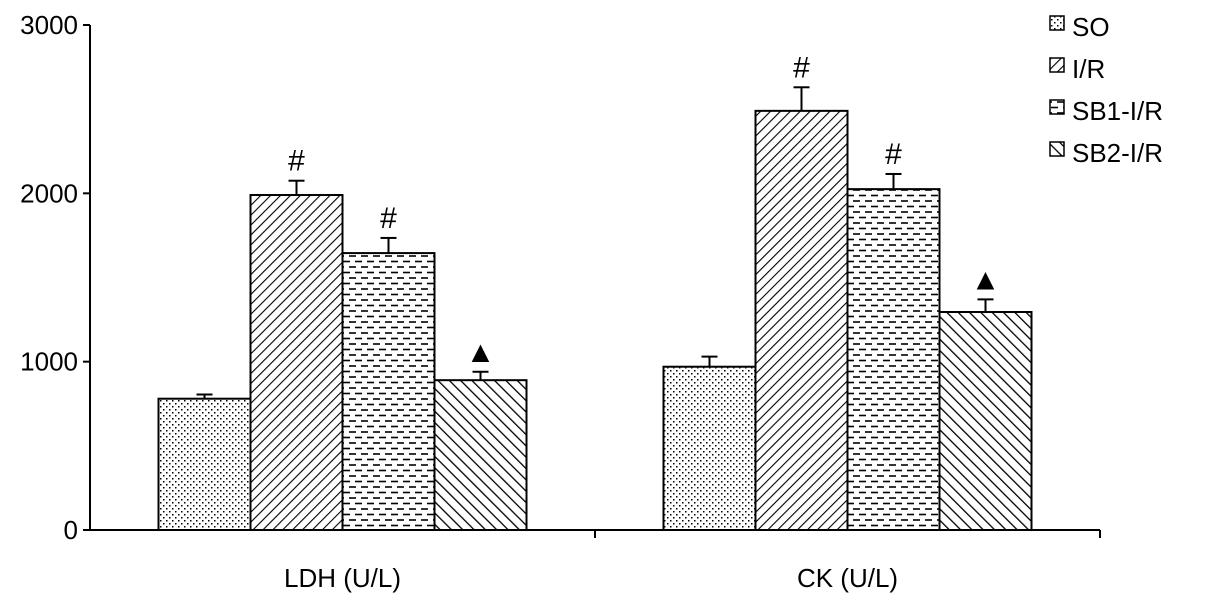  What do you see at coordinates (1088, 69) in the screenshot?
I see `legend-label: I/R` at bounding box center [1088, 69].